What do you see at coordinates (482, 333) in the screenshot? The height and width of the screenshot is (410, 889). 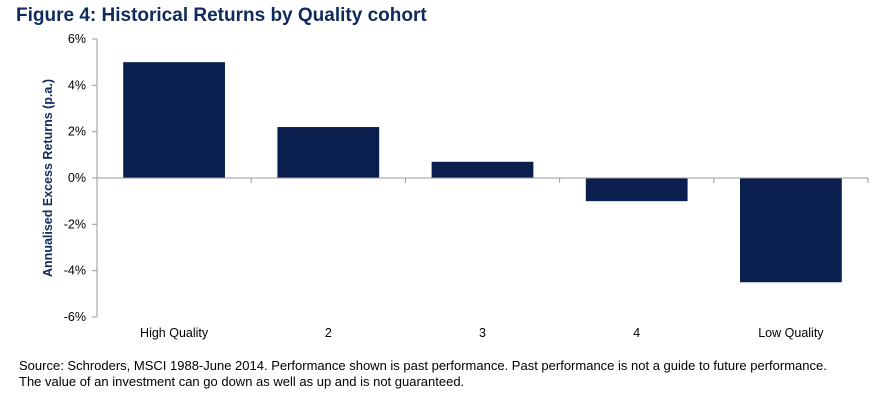 I see `x-tick-label: 3` at bounding box center [482, 333].